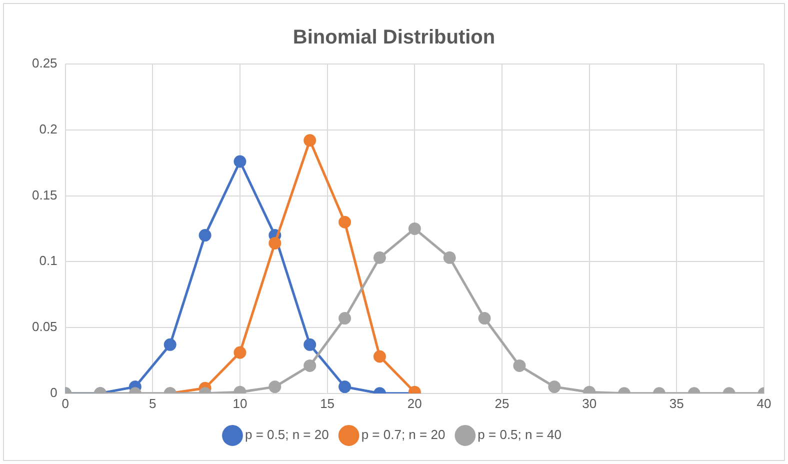  Describe the element at coordinates (676, 403) in the screenshot. I see `x-tick-label: 35` at that location.